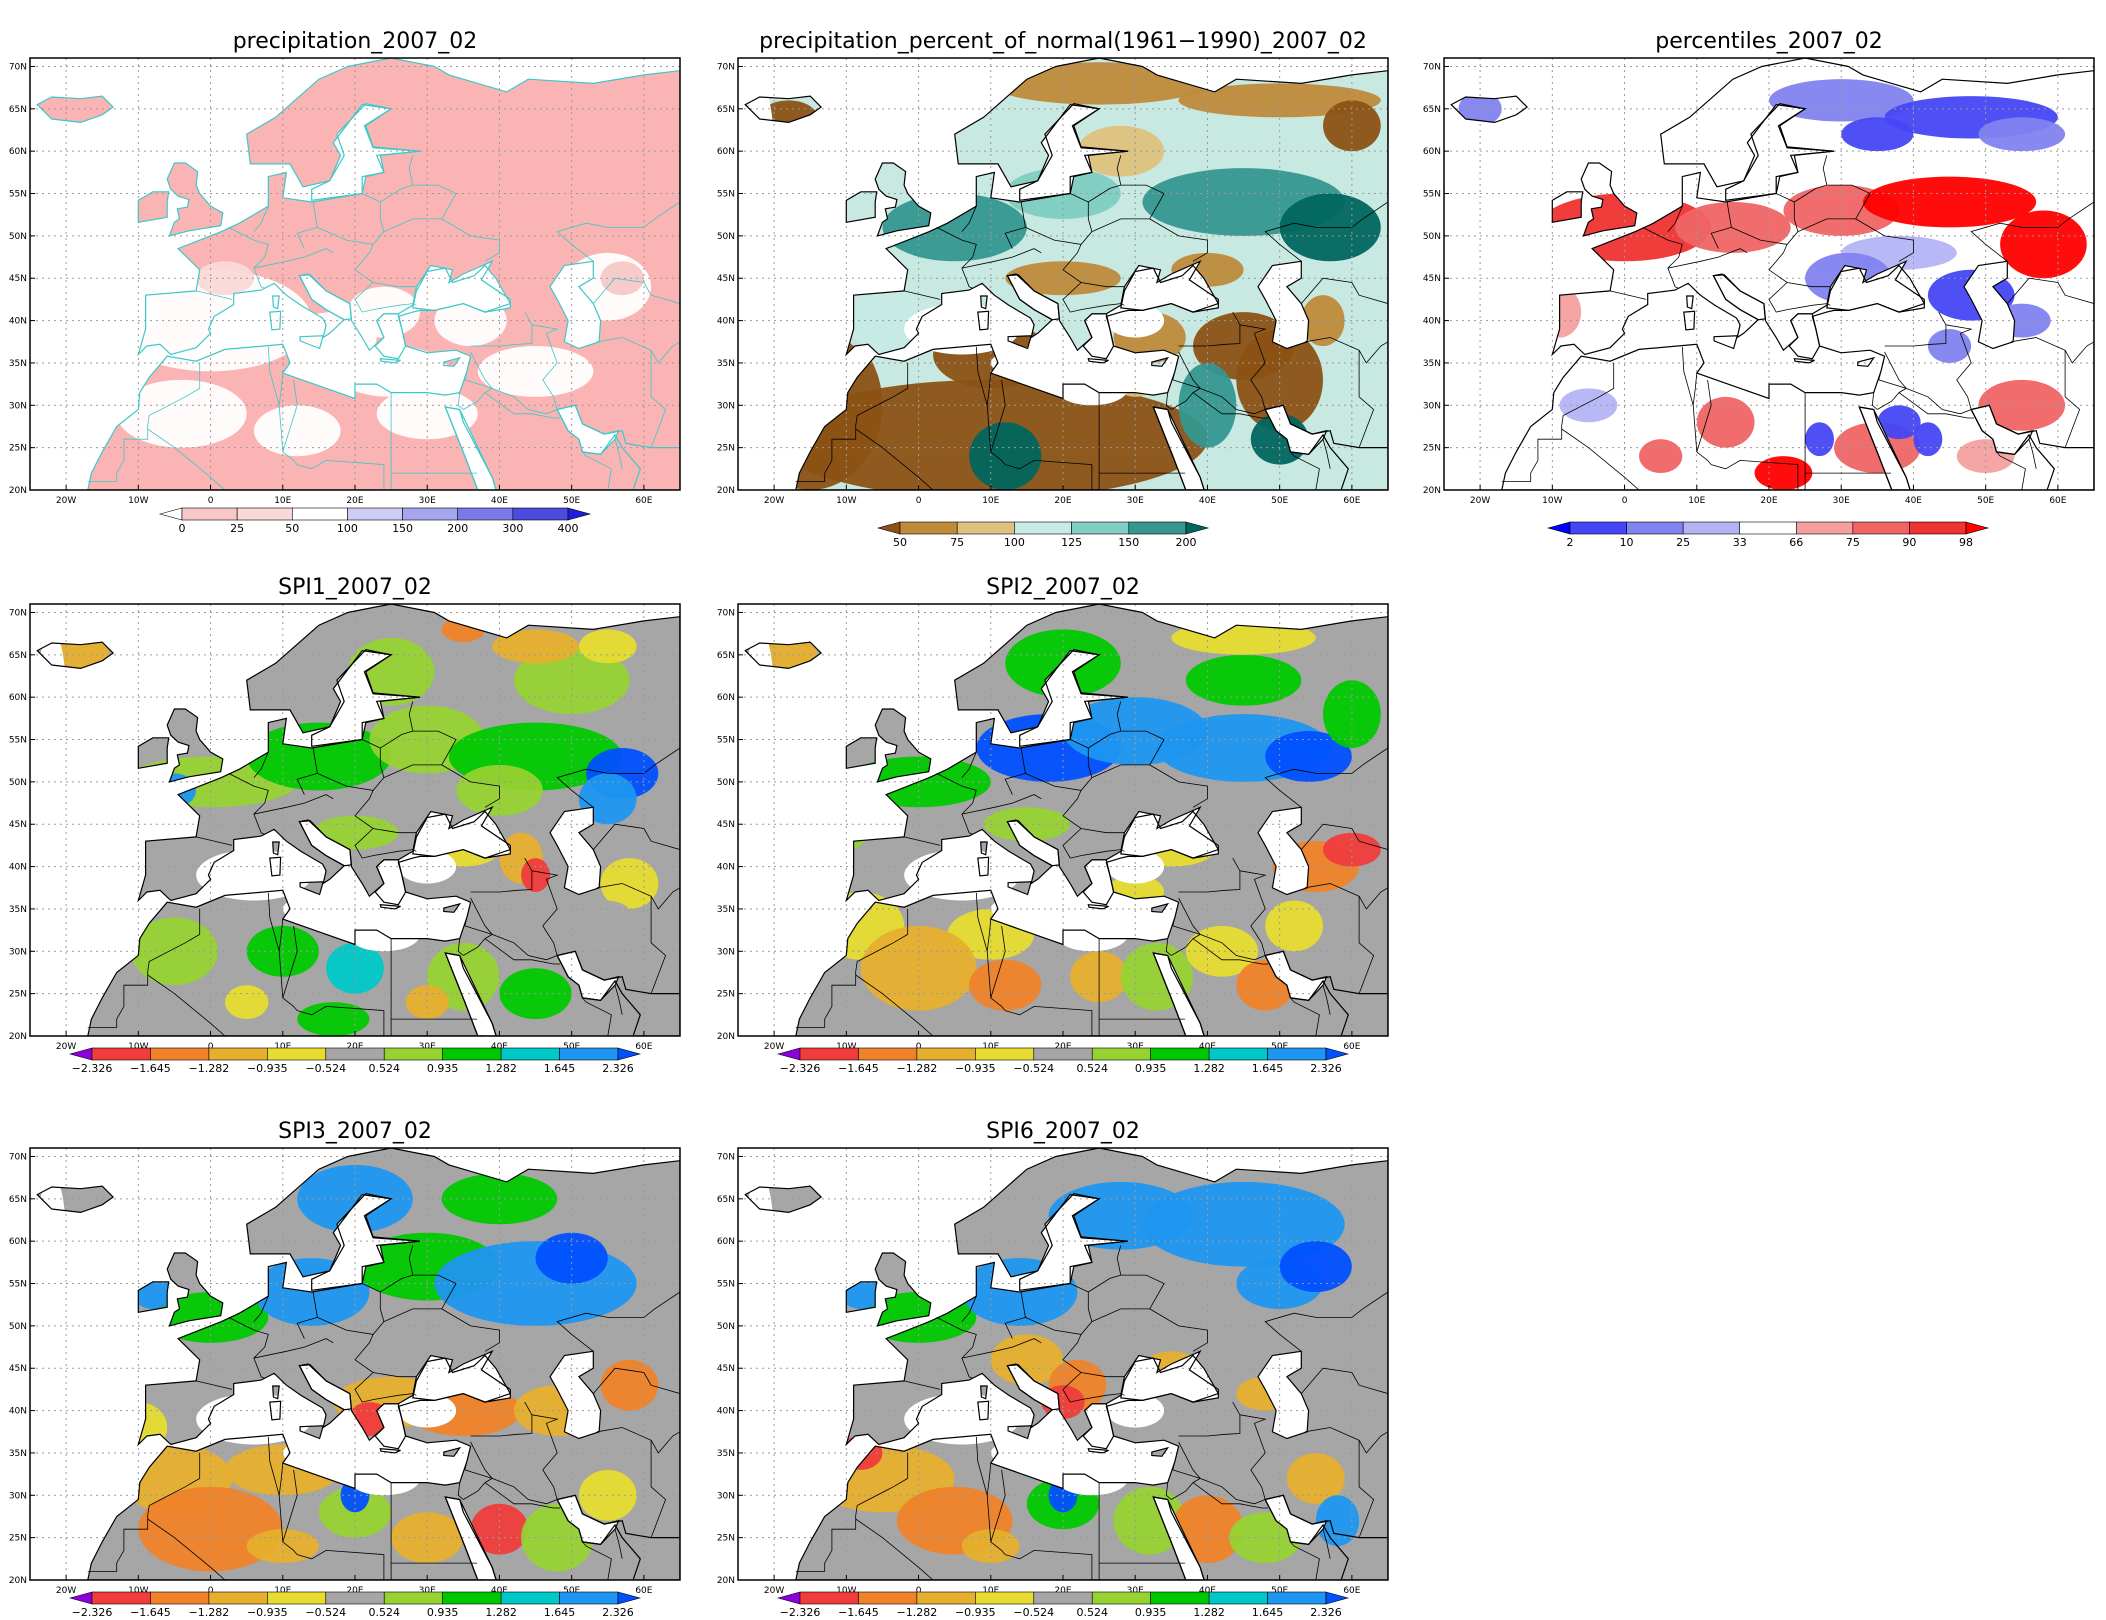 The height and width of the screenshot is (1620, 2106). Describe the element at coordinates (957, 542) in the screenshot. I see `colorbar-label: 75` at that location.